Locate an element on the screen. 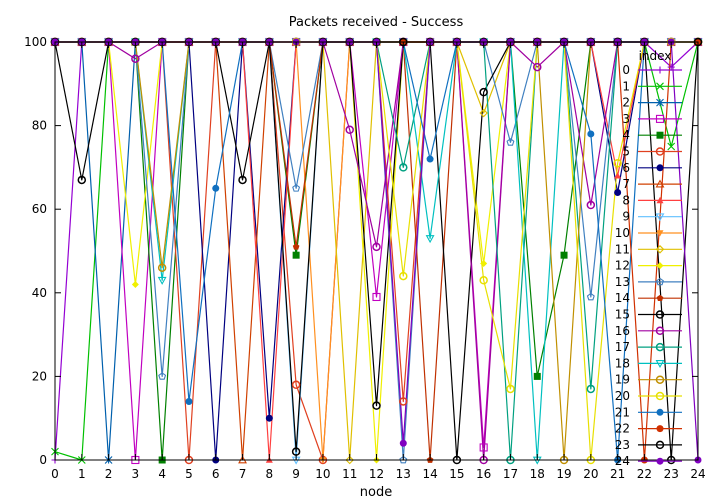  x-tick-label: 16 is located at coordinates (483, 474).